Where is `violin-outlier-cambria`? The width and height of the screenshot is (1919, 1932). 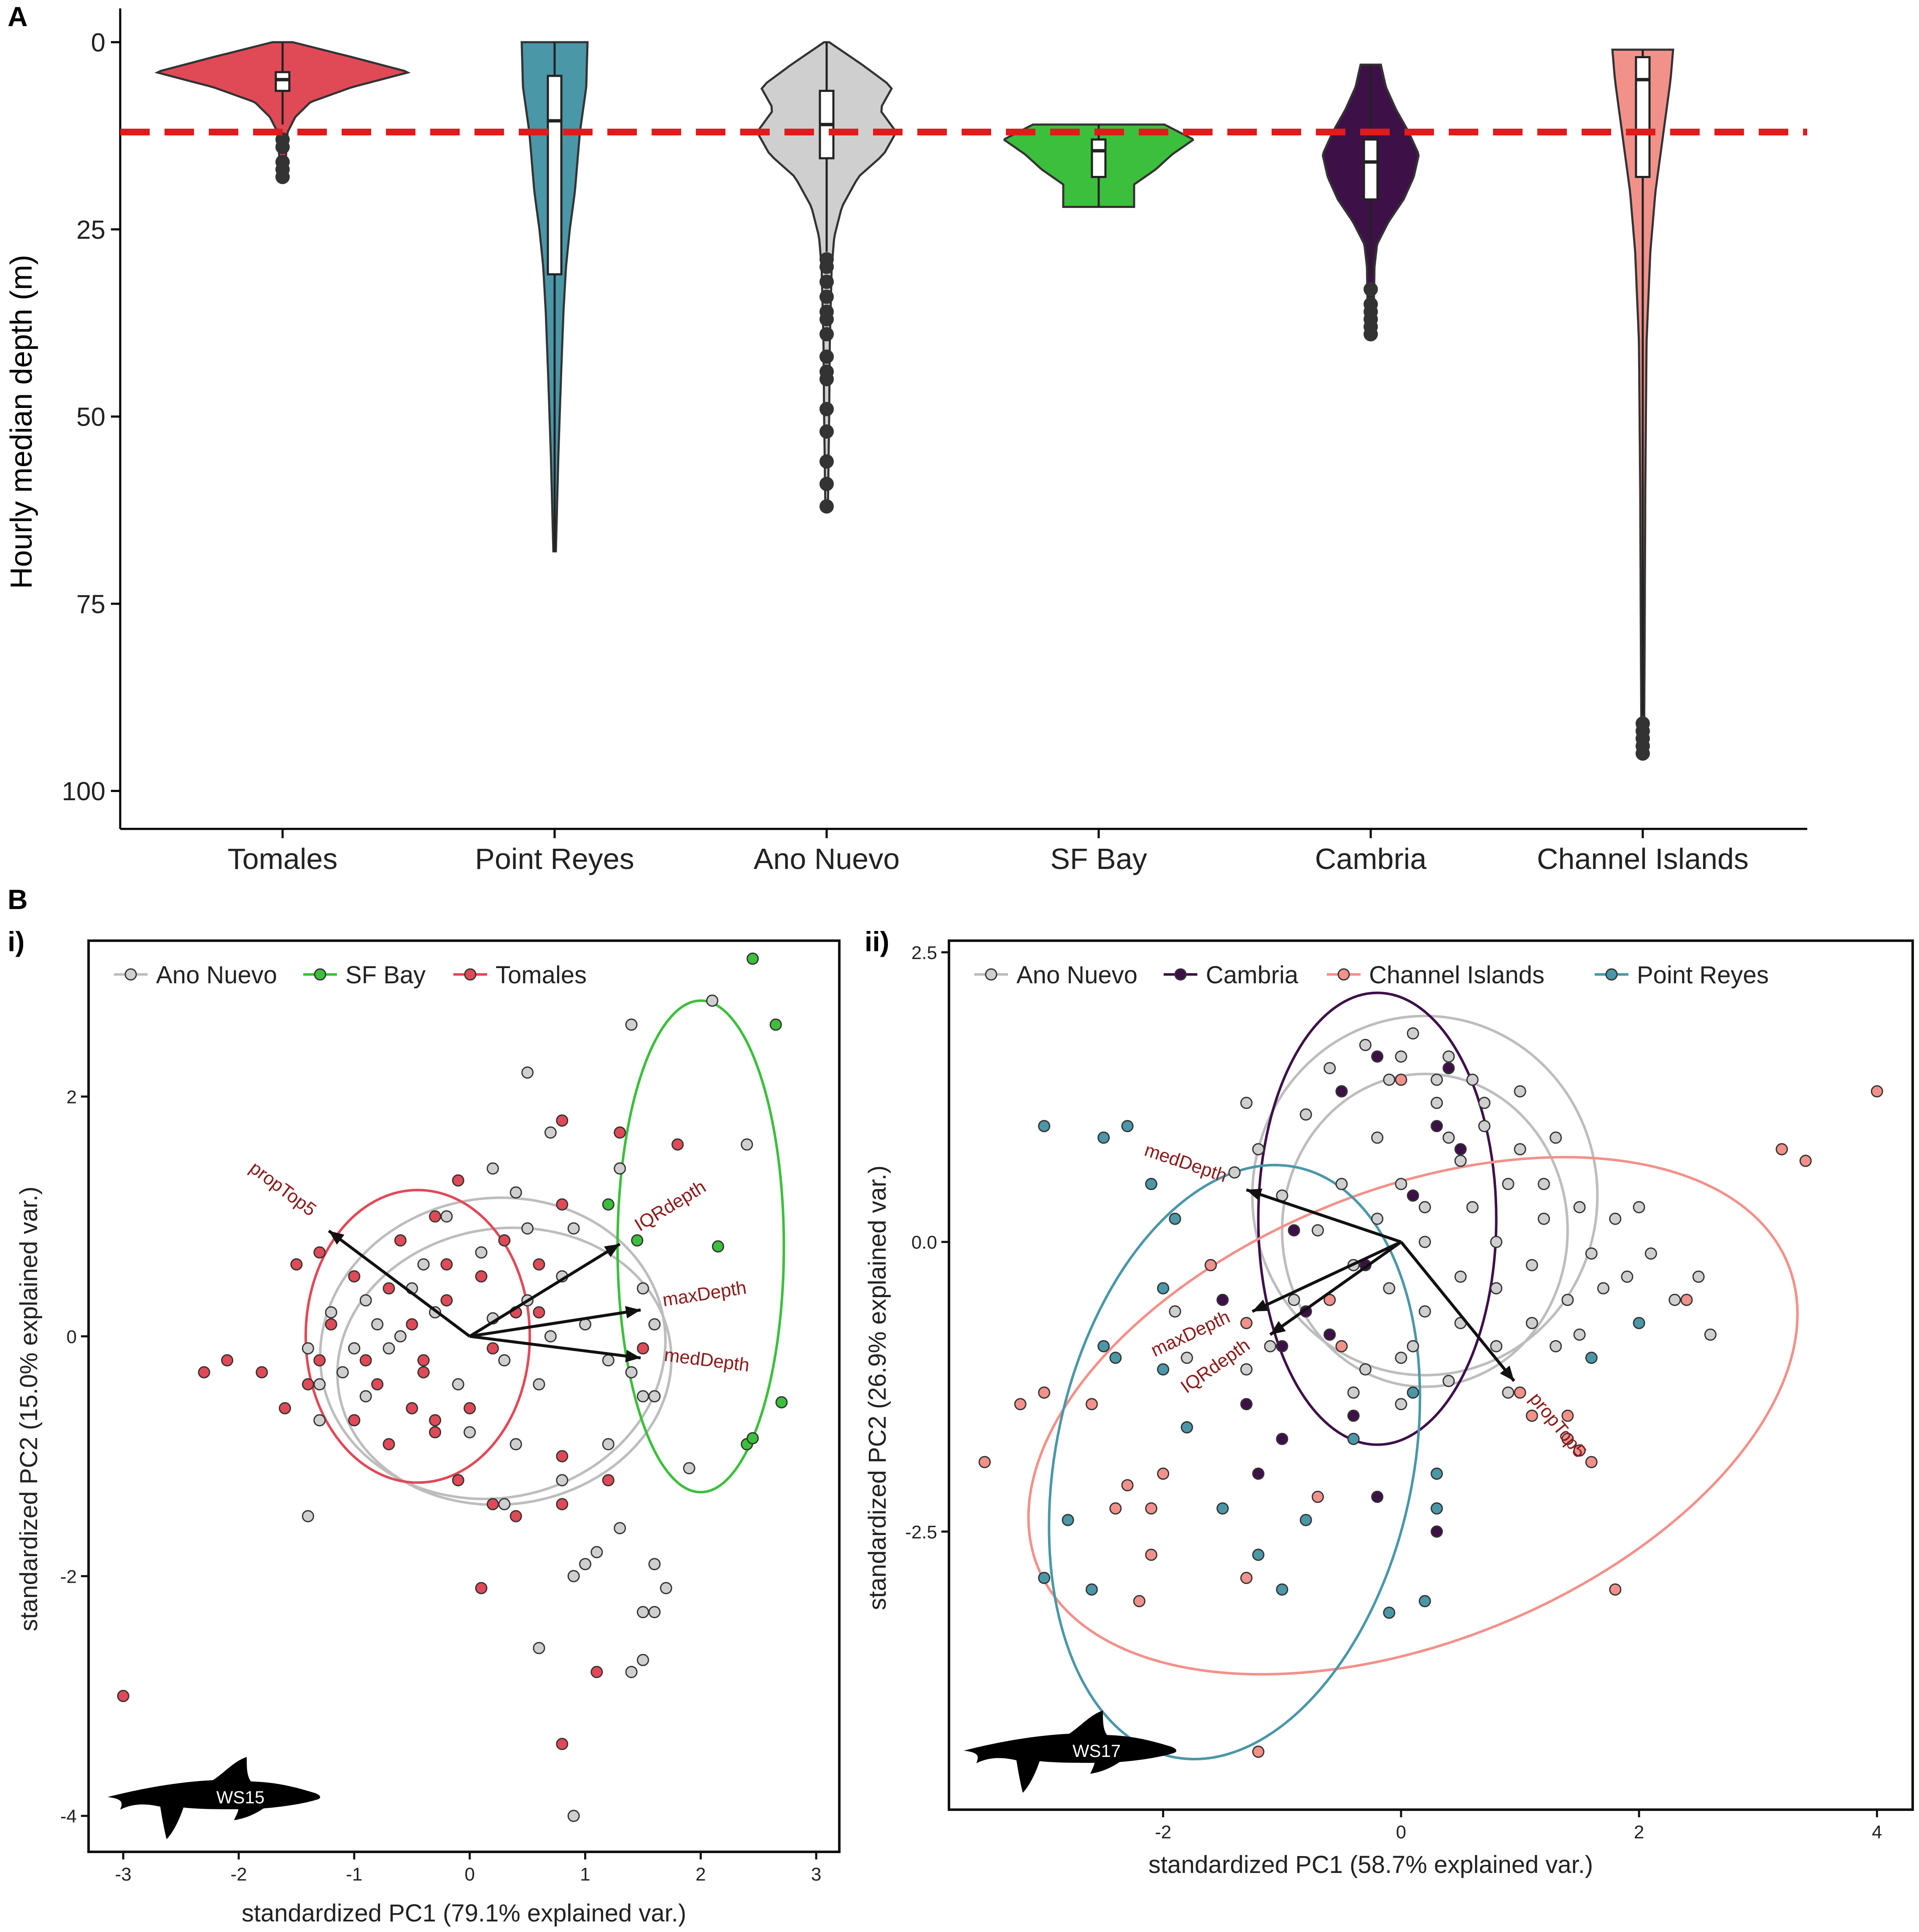
violin-outlier-cambria is located at coordinates (1371, 289).